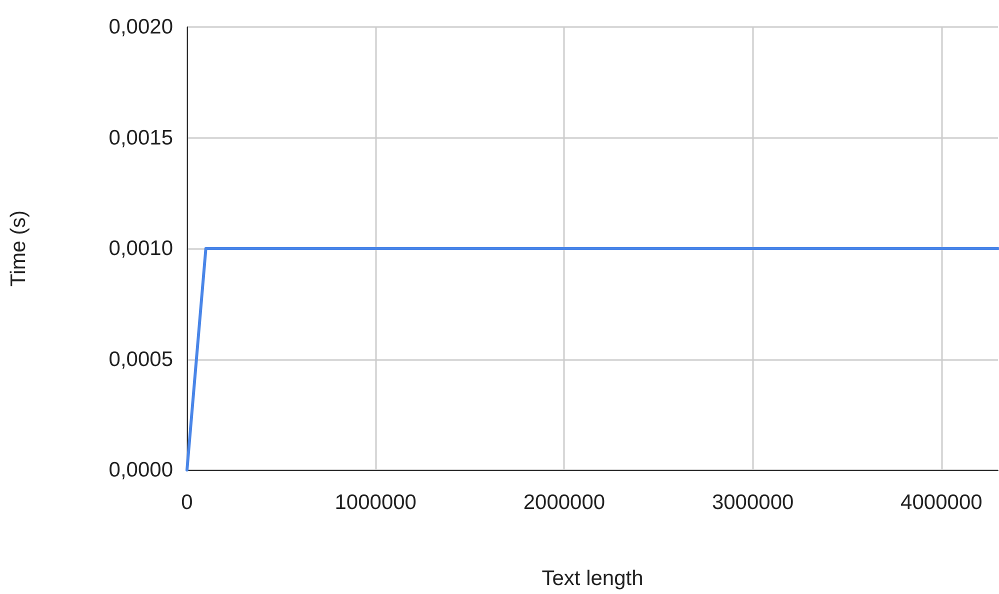 This screenshot has width=999, height=594. Describe the element at coordinates (140, 27) in the screenshot. I see `y-tick-label: 0,0020` at that location.